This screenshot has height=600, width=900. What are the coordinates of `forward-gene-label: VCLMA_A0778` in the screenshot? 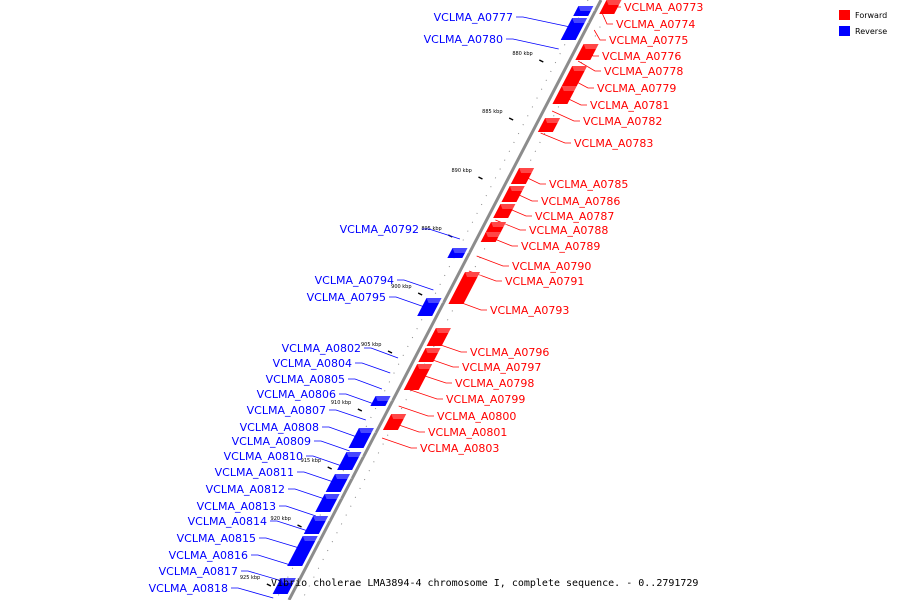 It's located at (643, 71).